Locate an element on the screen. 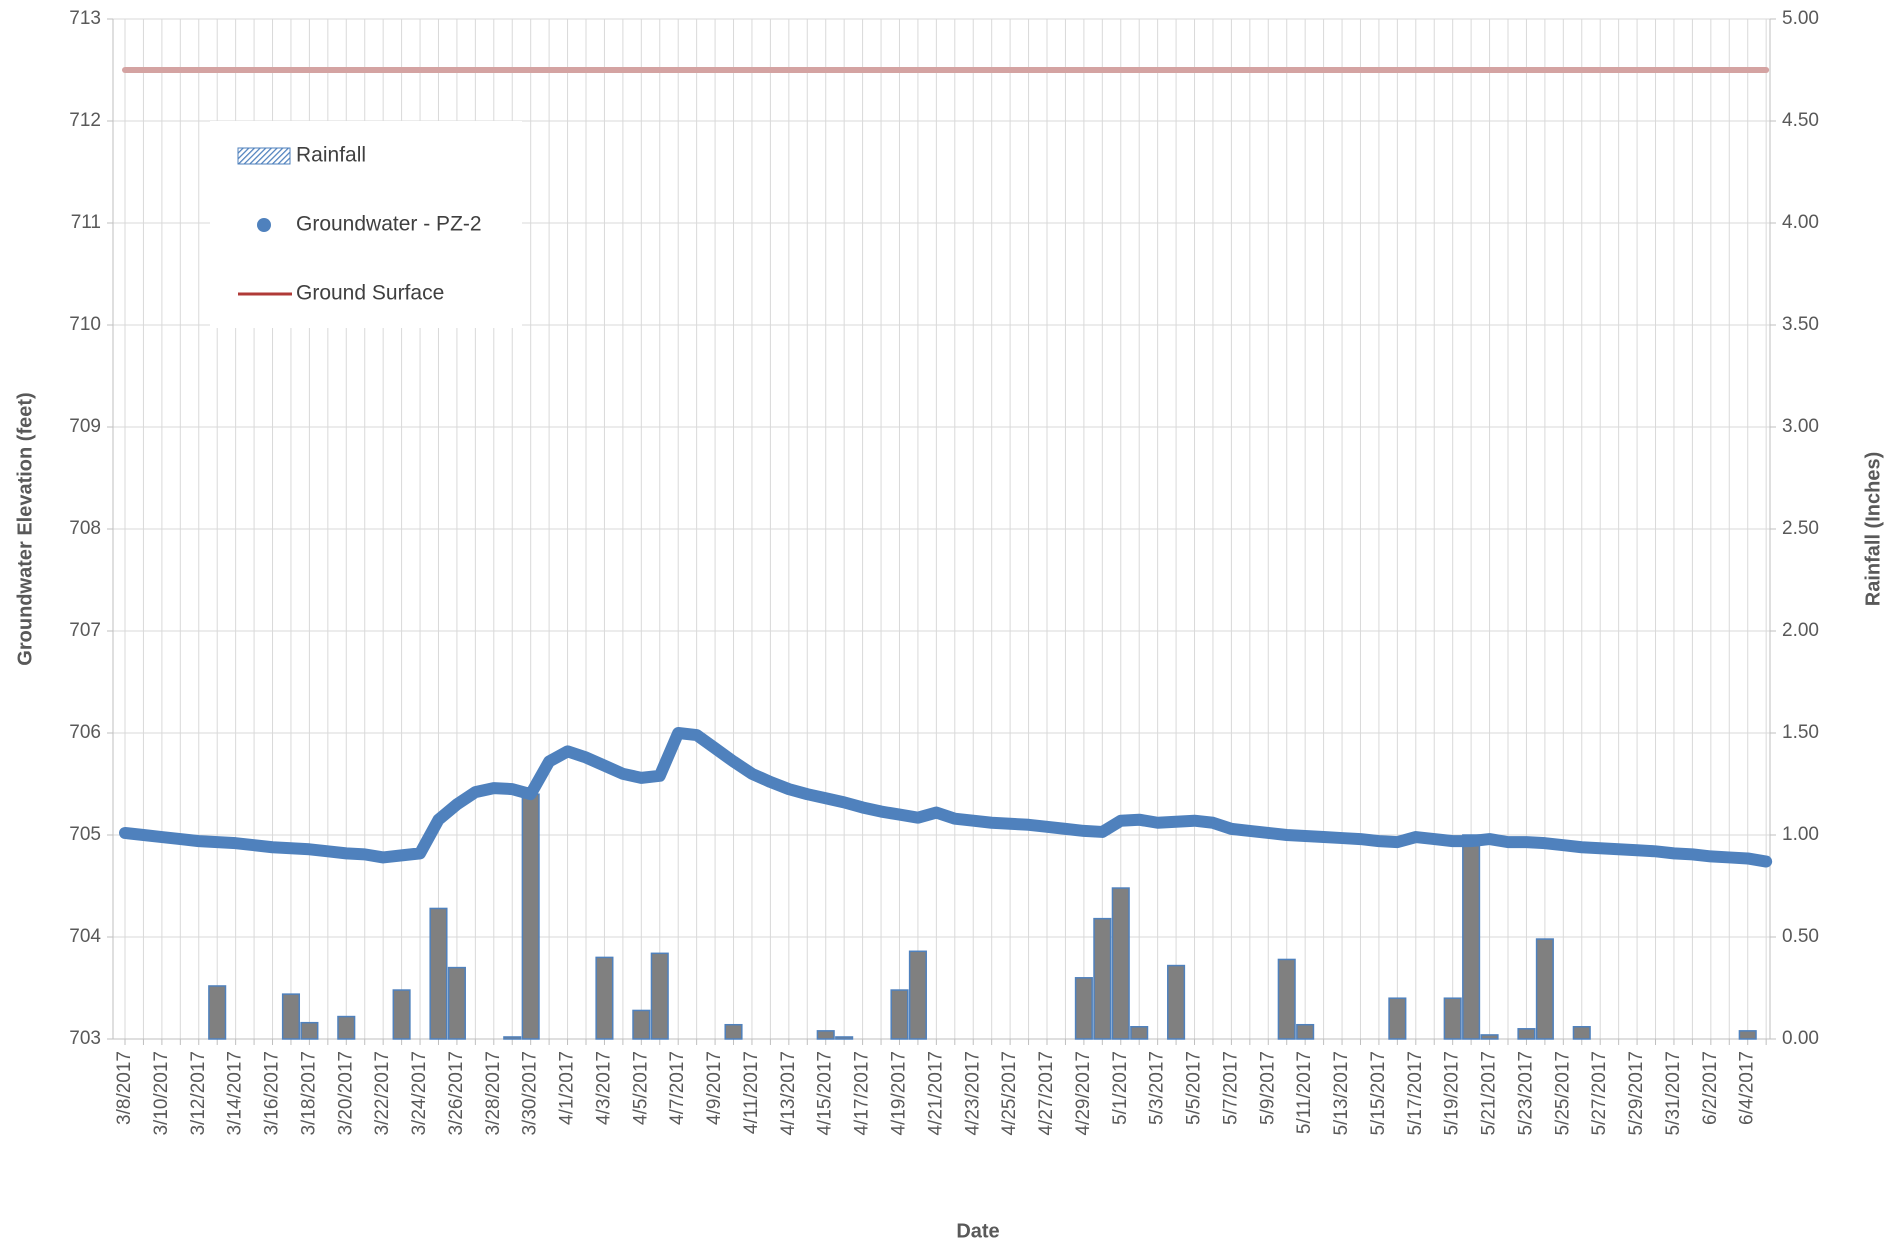 The height and width of the screenshot is (1244, 1900). legend: Rainfall Groundwater - PZ-2 Ground Surface is located at coordinates (366, 224).